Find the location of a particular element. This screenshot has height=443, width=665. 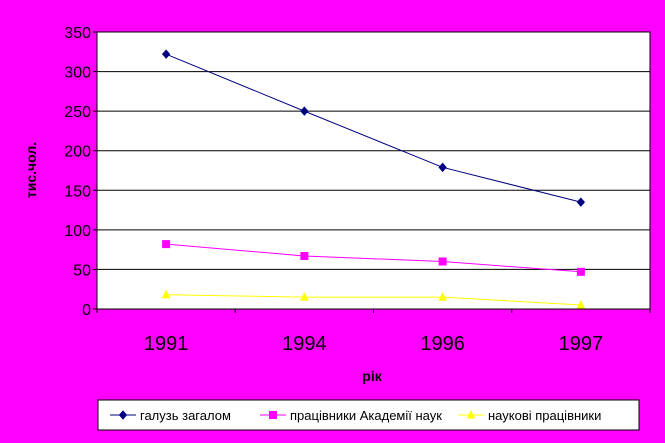

legend-item: наукові працівники is located at coordinates (529, 415).